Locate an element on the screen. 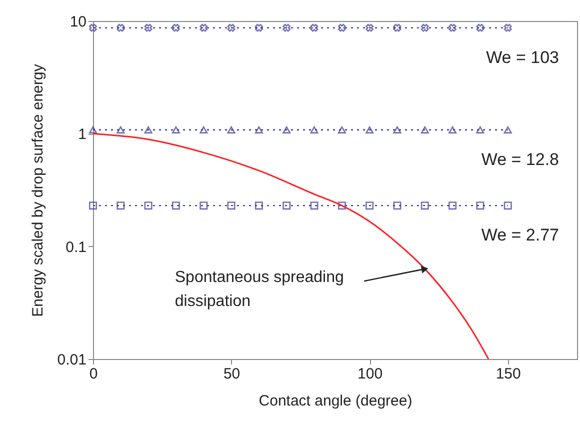 This screenshot has width=580, height=422. y-tick-label: 10 is located at coordinates (78, 22).